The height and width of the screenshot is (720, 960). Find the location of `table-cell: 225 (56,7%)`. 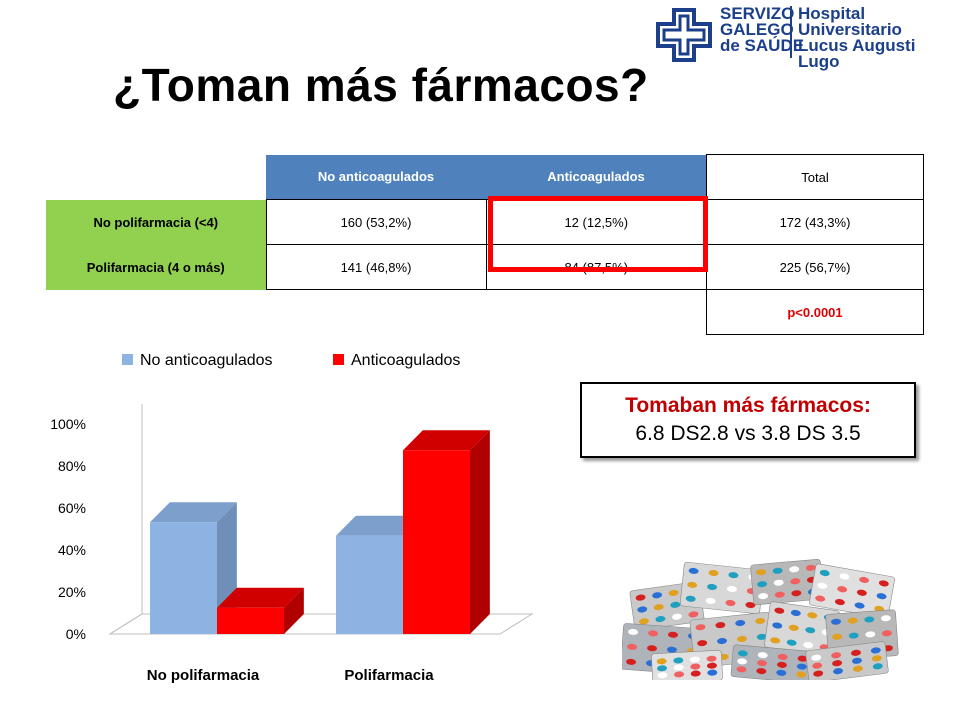

table-cell: 225 (56,7%) is located at coordinates (815, 267).